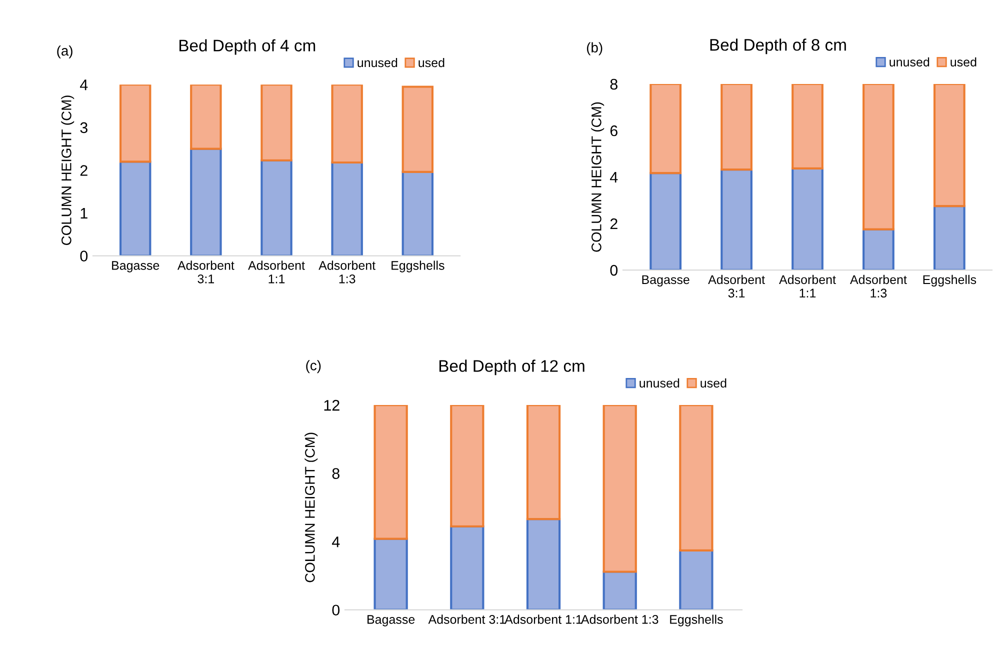 This screenshot has height=646, width=1000. I want to click on text: (b), so click(594, 49).